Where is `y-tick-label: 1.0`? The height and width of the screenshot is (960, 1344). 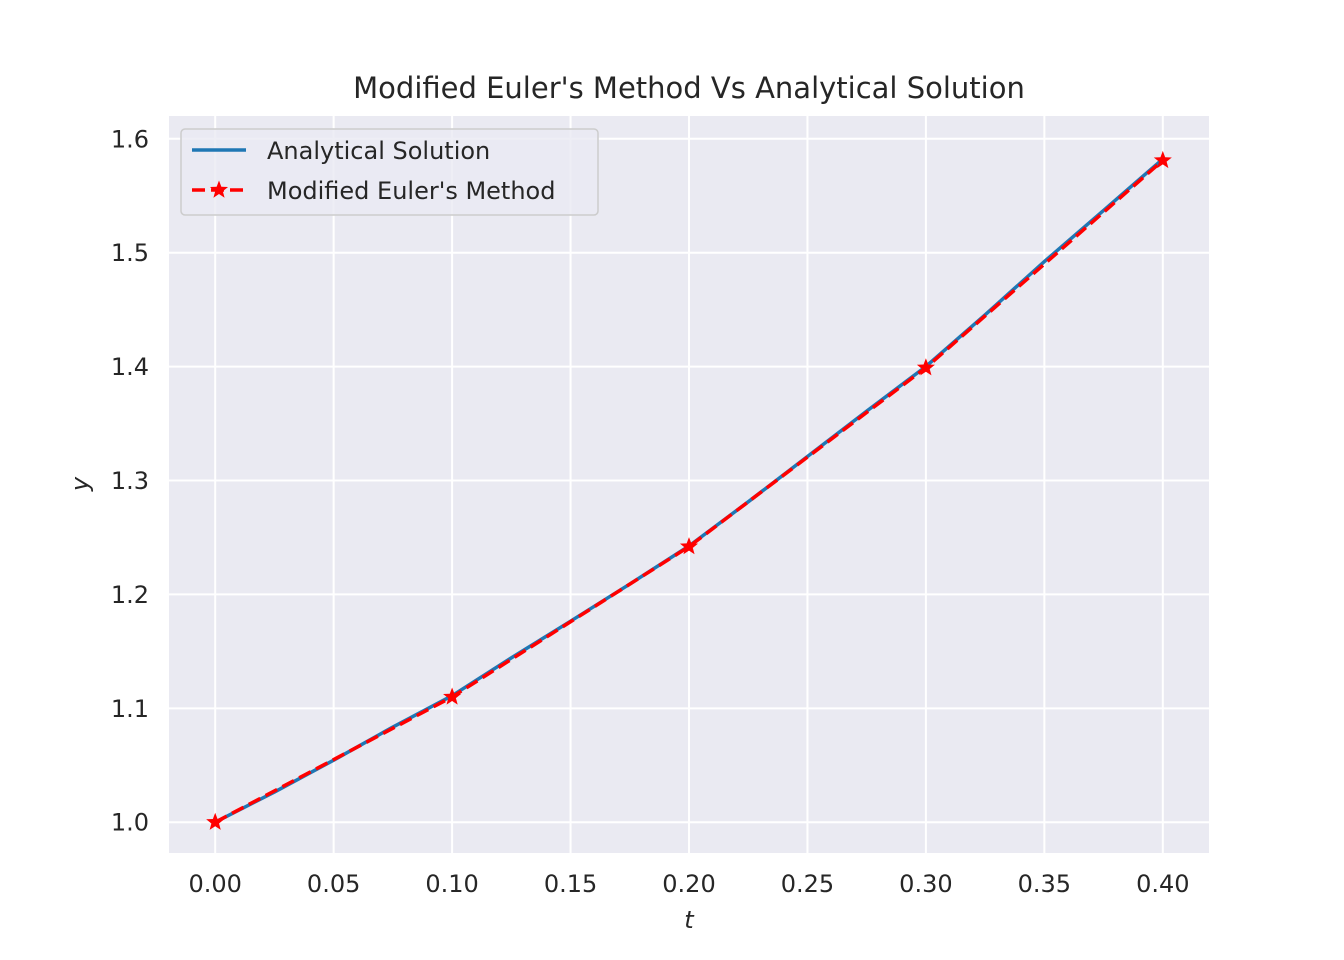 y-tick-label: 1.0 is located at coordinates (130, 823).